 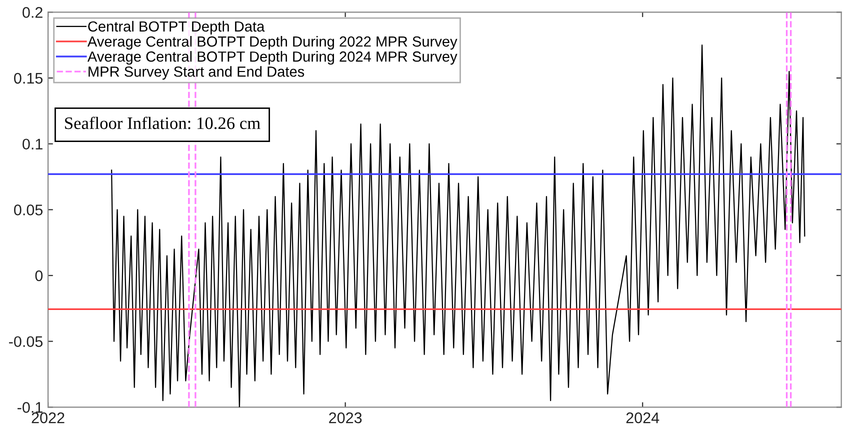 I want to click on legend-label: Average Central BOTPT Depth During 2022 MPR Survey, so click(x=272, y=43).